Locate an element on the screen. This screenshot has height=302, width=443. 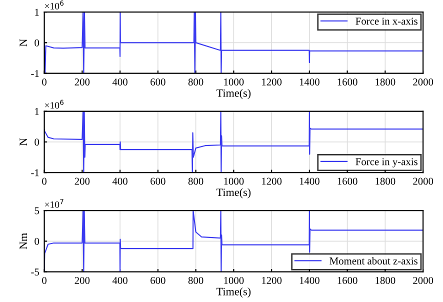
legend-label: Force in x-axis is located at coordinates (387, 21).